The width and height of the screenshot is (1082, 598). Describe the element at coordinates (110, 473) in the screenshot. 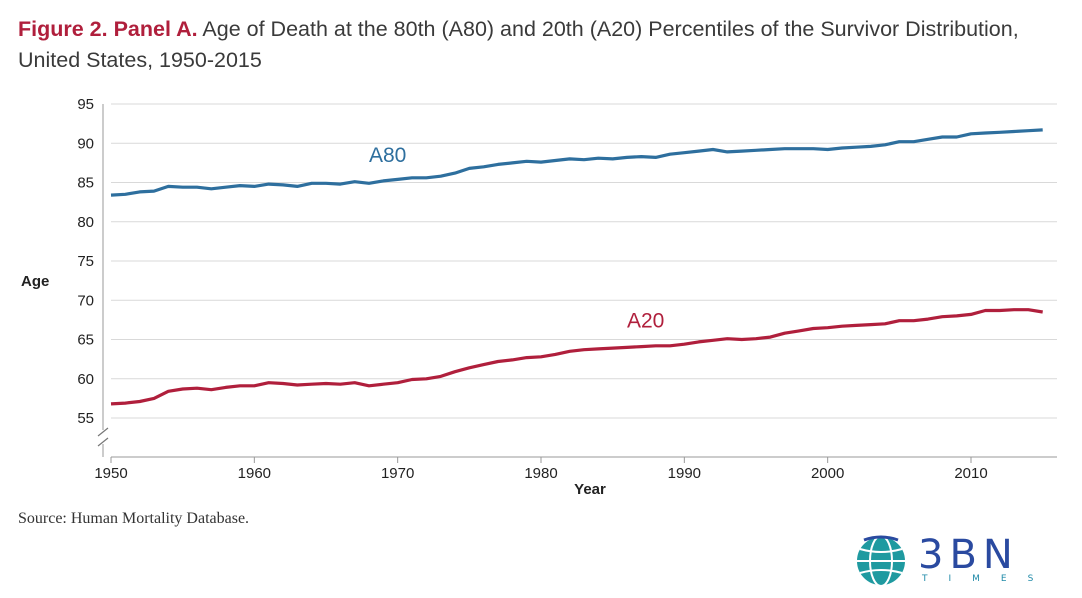

I see `x-tick-label: 1950` at that location.